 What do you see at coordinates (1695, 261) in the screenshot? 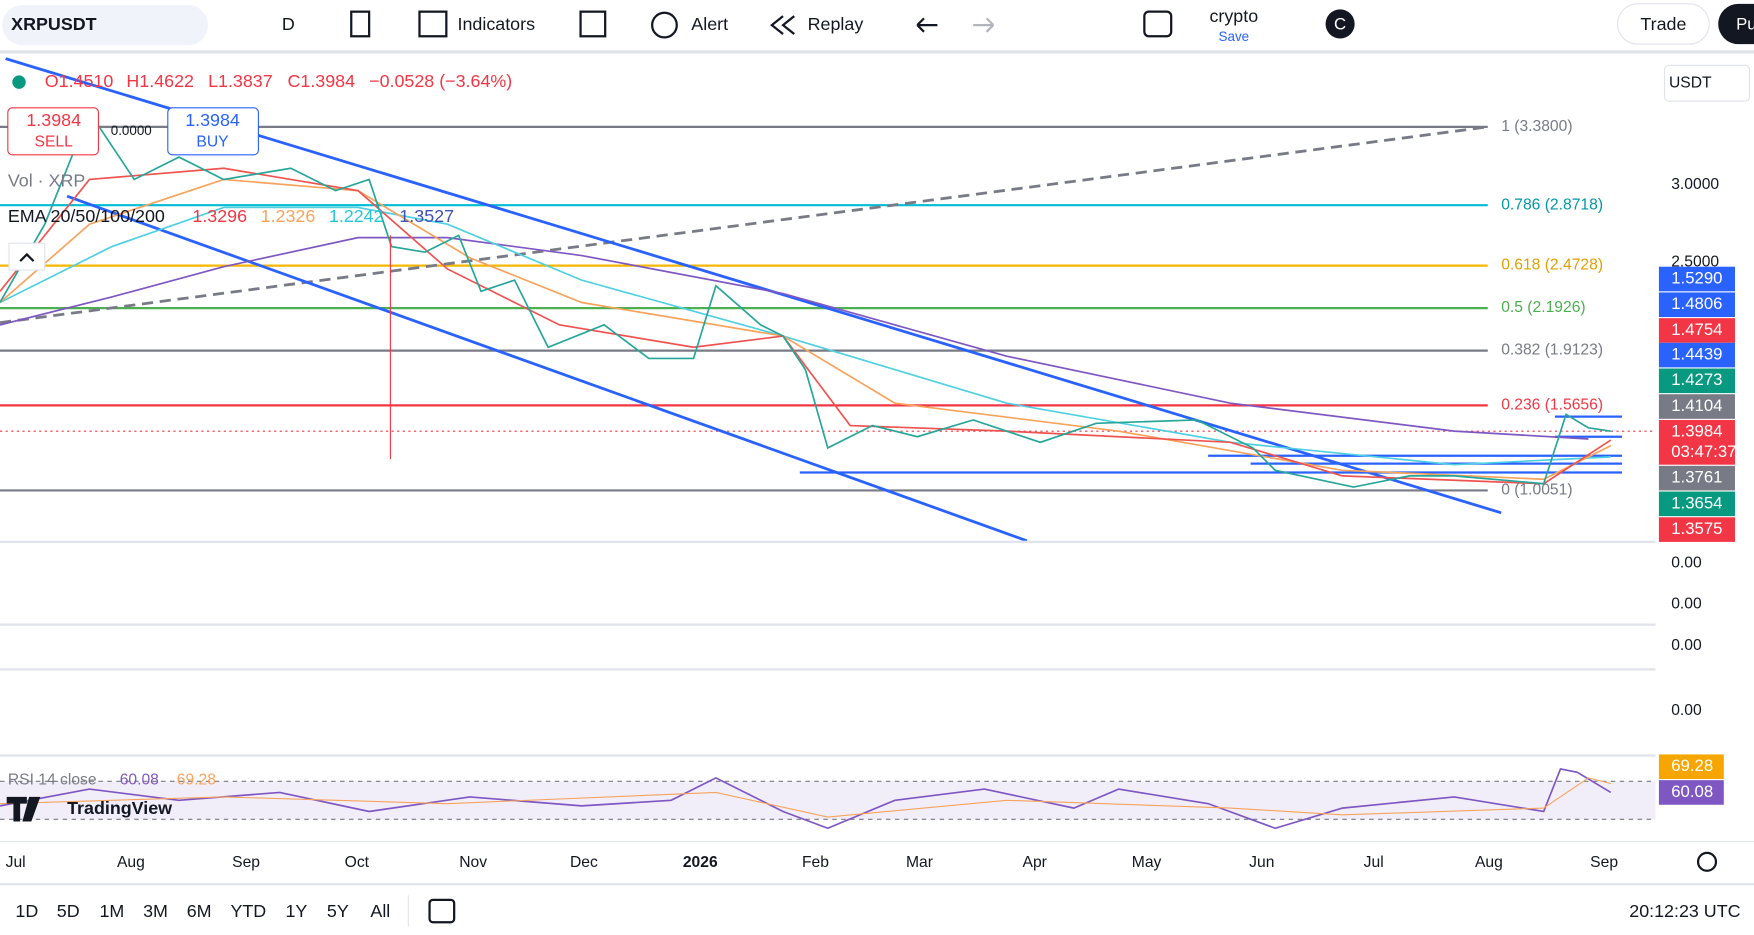
I see `price-axis-label: 2.5000` at bounding box center [1695, 261].